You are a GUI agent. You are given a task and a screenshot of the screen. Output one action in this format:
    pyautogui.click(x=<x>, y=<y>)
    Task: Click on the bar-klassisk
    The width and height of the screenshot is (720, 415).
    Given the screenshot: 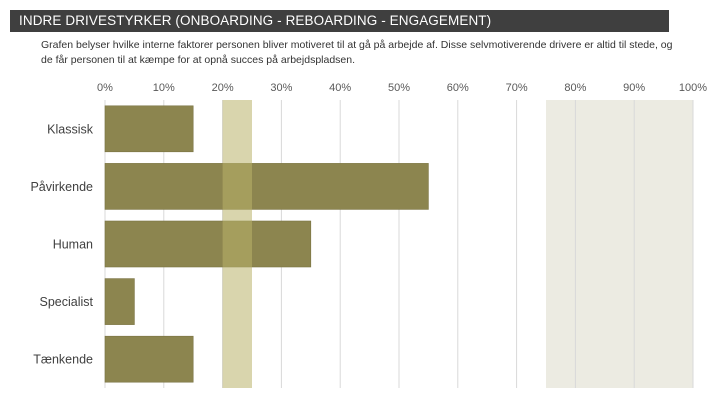 What is the action you would take?
    pyautogui.click(x=149, y=129)
    